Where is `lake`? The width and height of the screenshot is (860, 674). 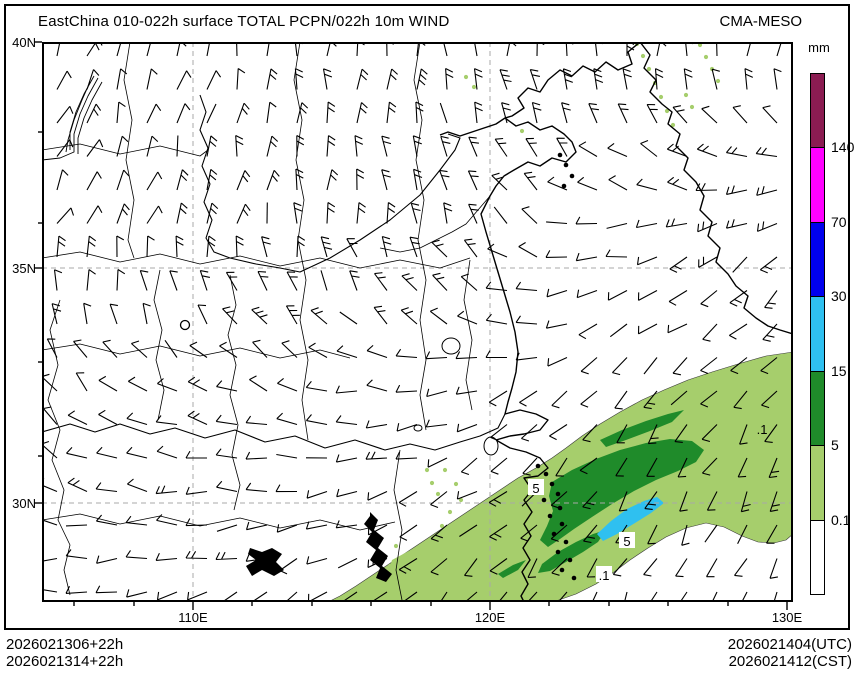 lake is located at coordinates (378, 547).